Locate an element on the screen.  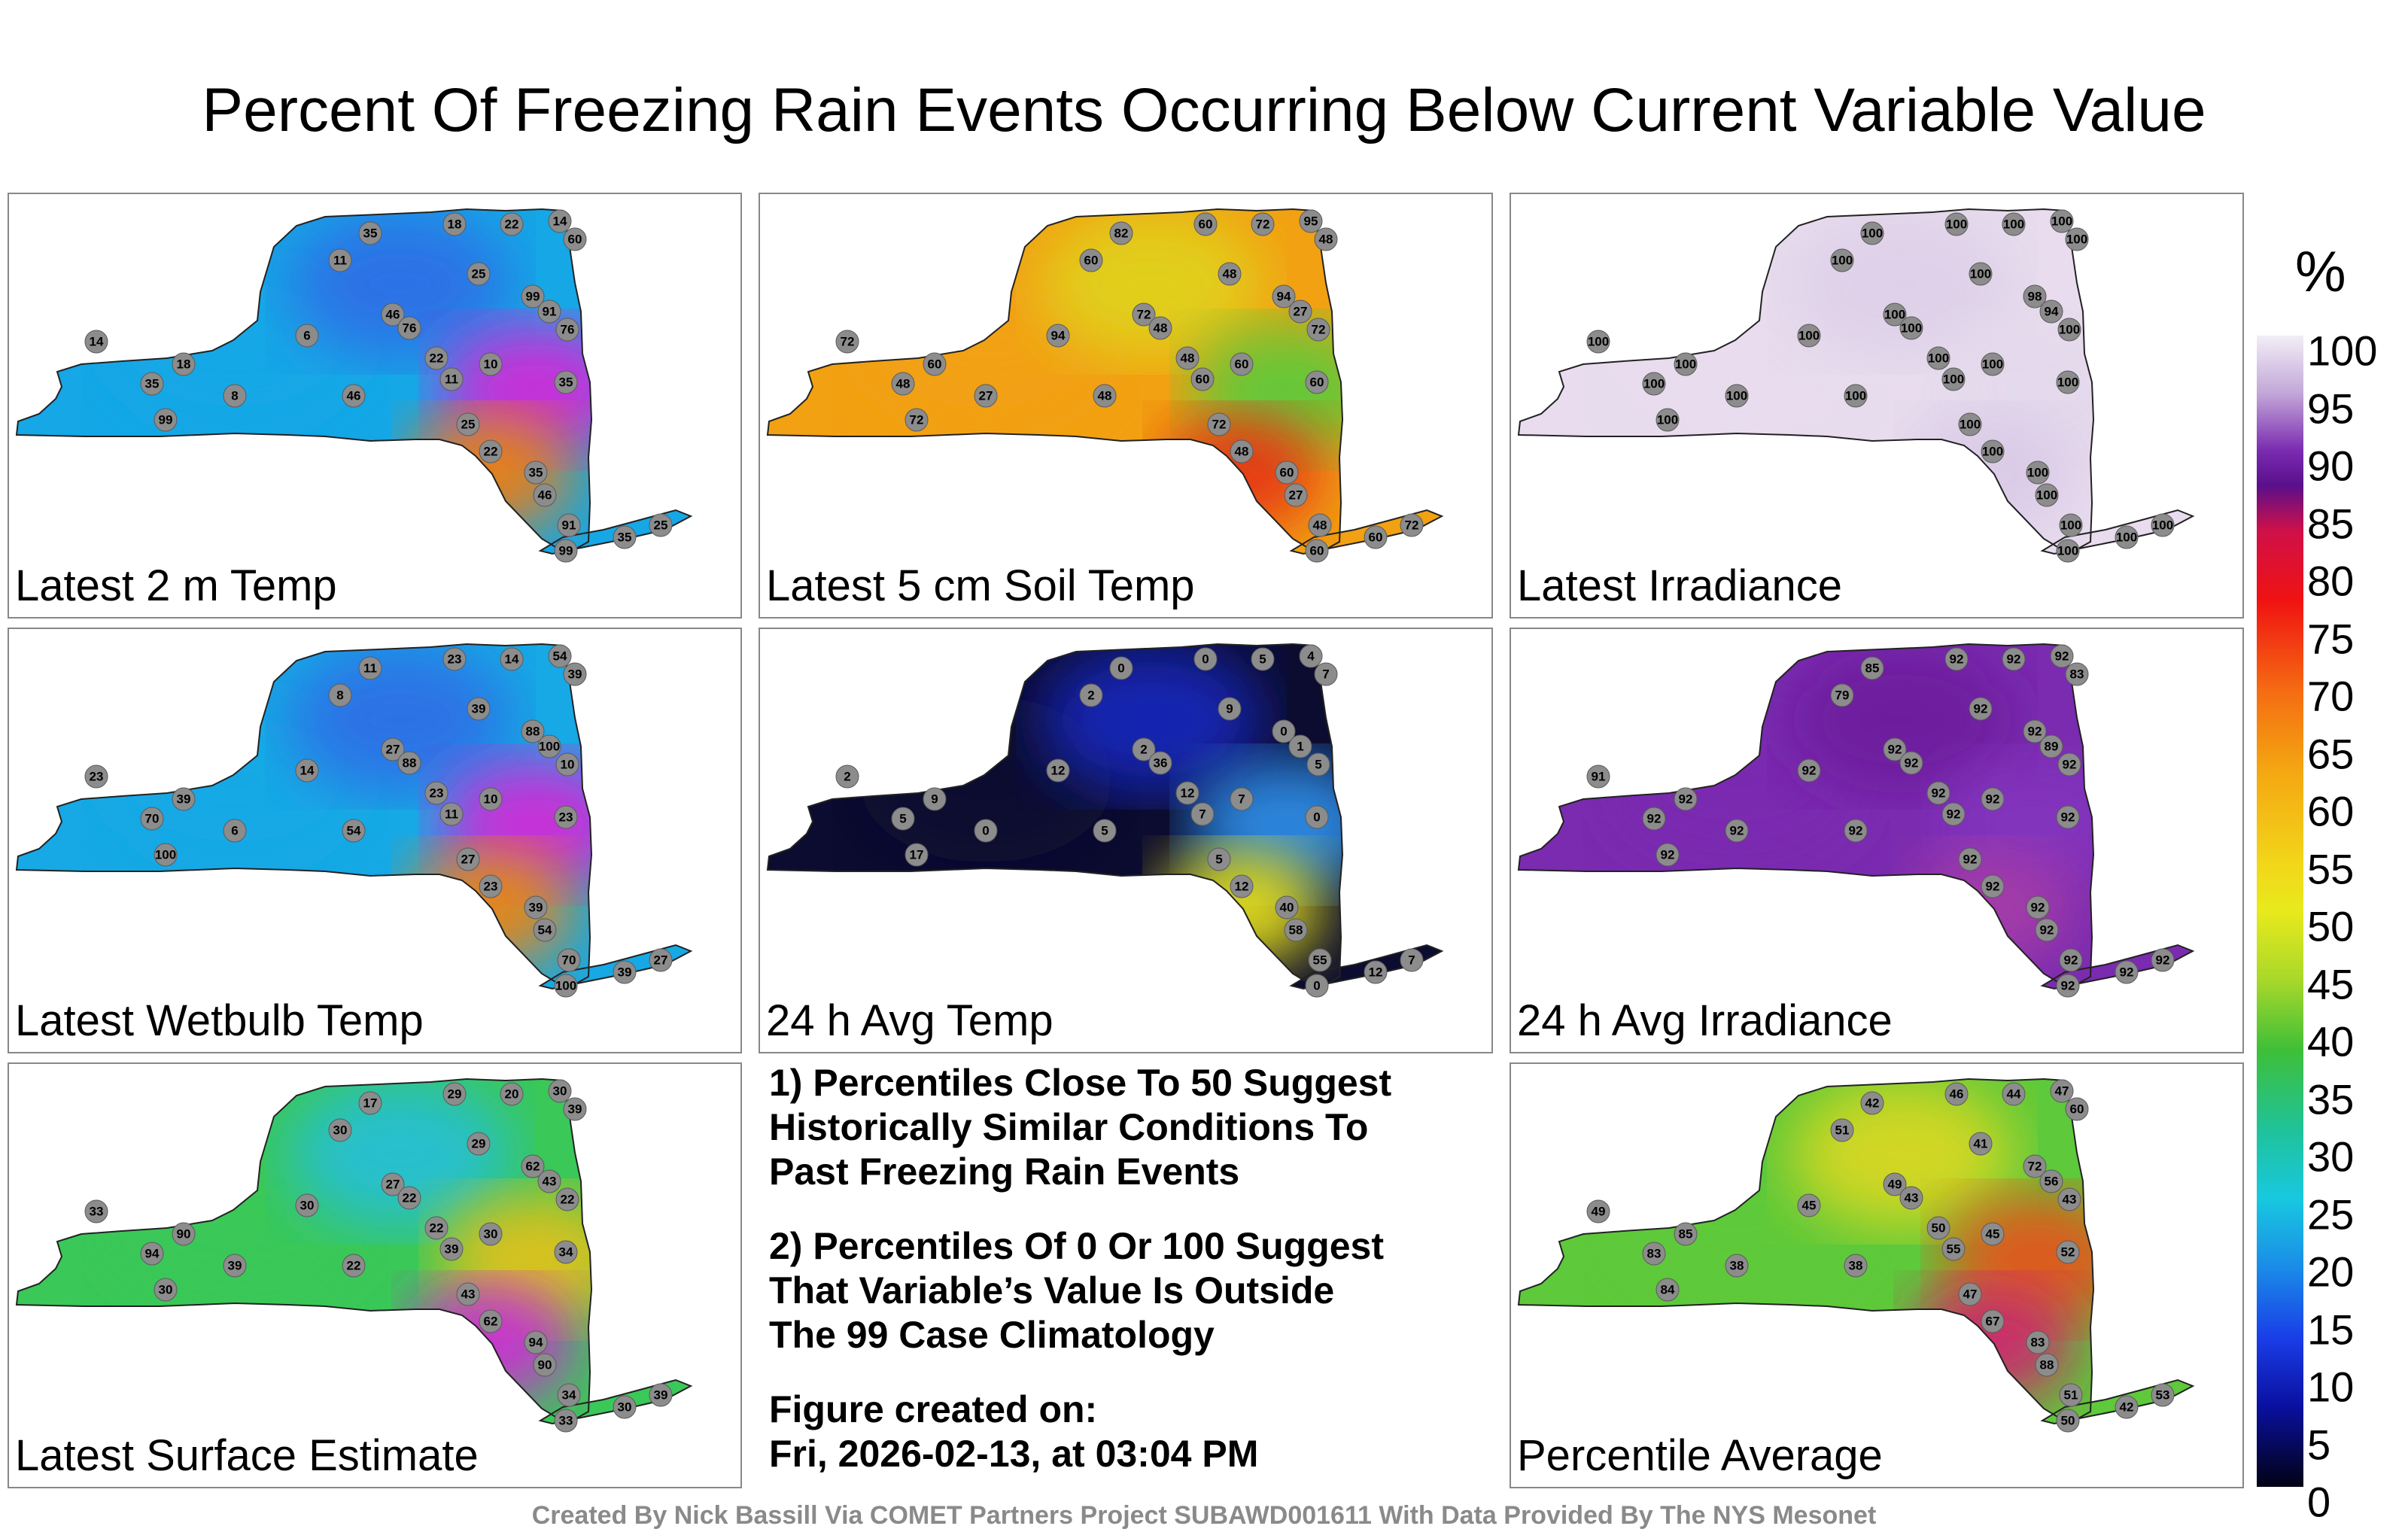
station-value: 23 is located at coordinates (437, 793).